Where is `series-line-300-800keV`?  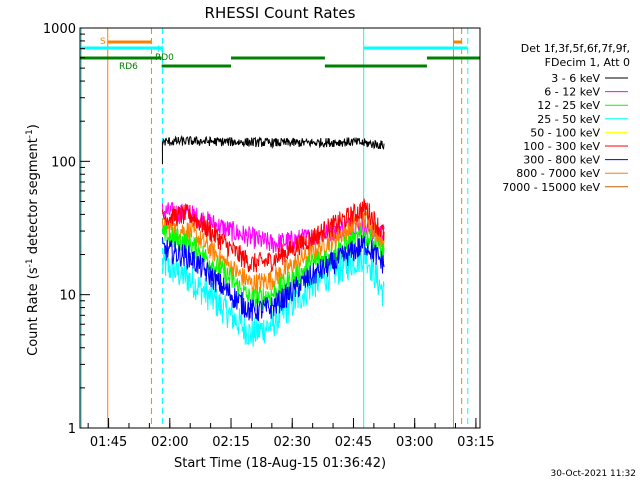 series-line-300-800keV is located at coordinates (273, 278).